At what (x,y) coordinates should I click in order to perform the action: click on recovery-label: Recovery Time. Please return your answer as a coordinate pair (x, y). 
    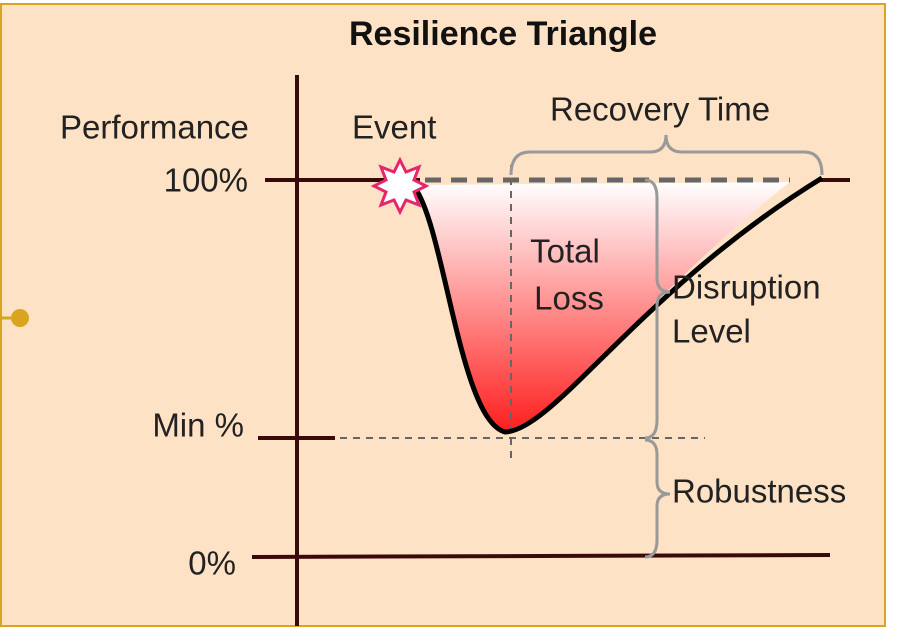
    Looking at the image, I should click on (660, 109).